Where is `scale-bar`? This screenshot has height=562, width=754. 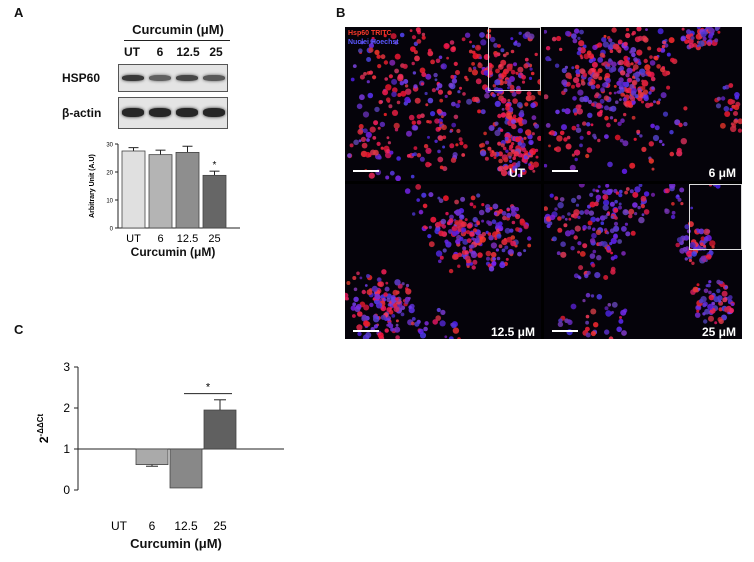
scale-bar is located at coordinates (366, 171).